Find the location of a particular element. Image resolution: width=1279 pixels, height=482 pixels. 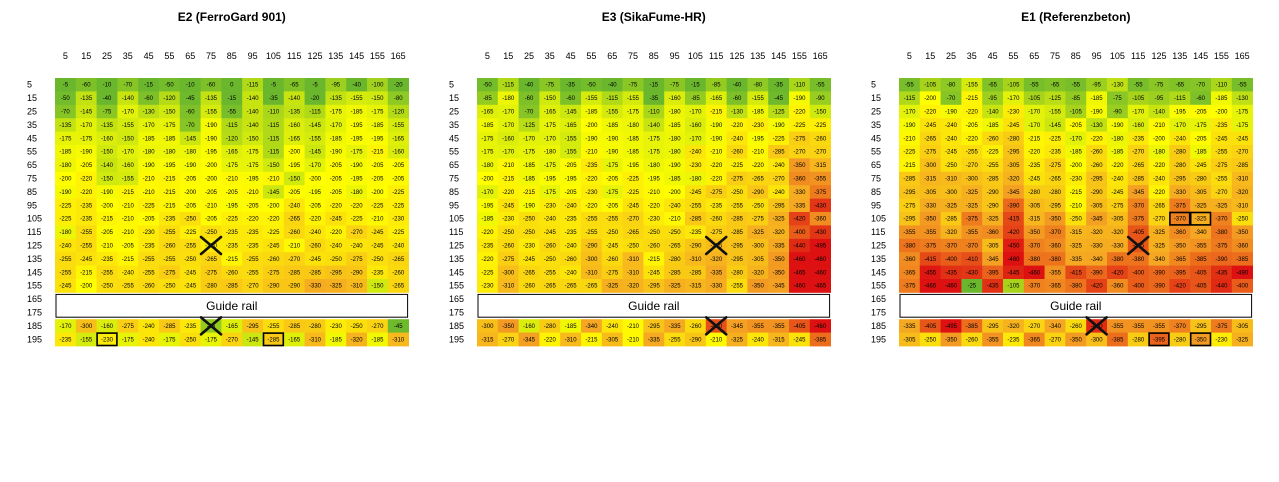

x-tick-label: 125 is located at coordinates (736, 56).